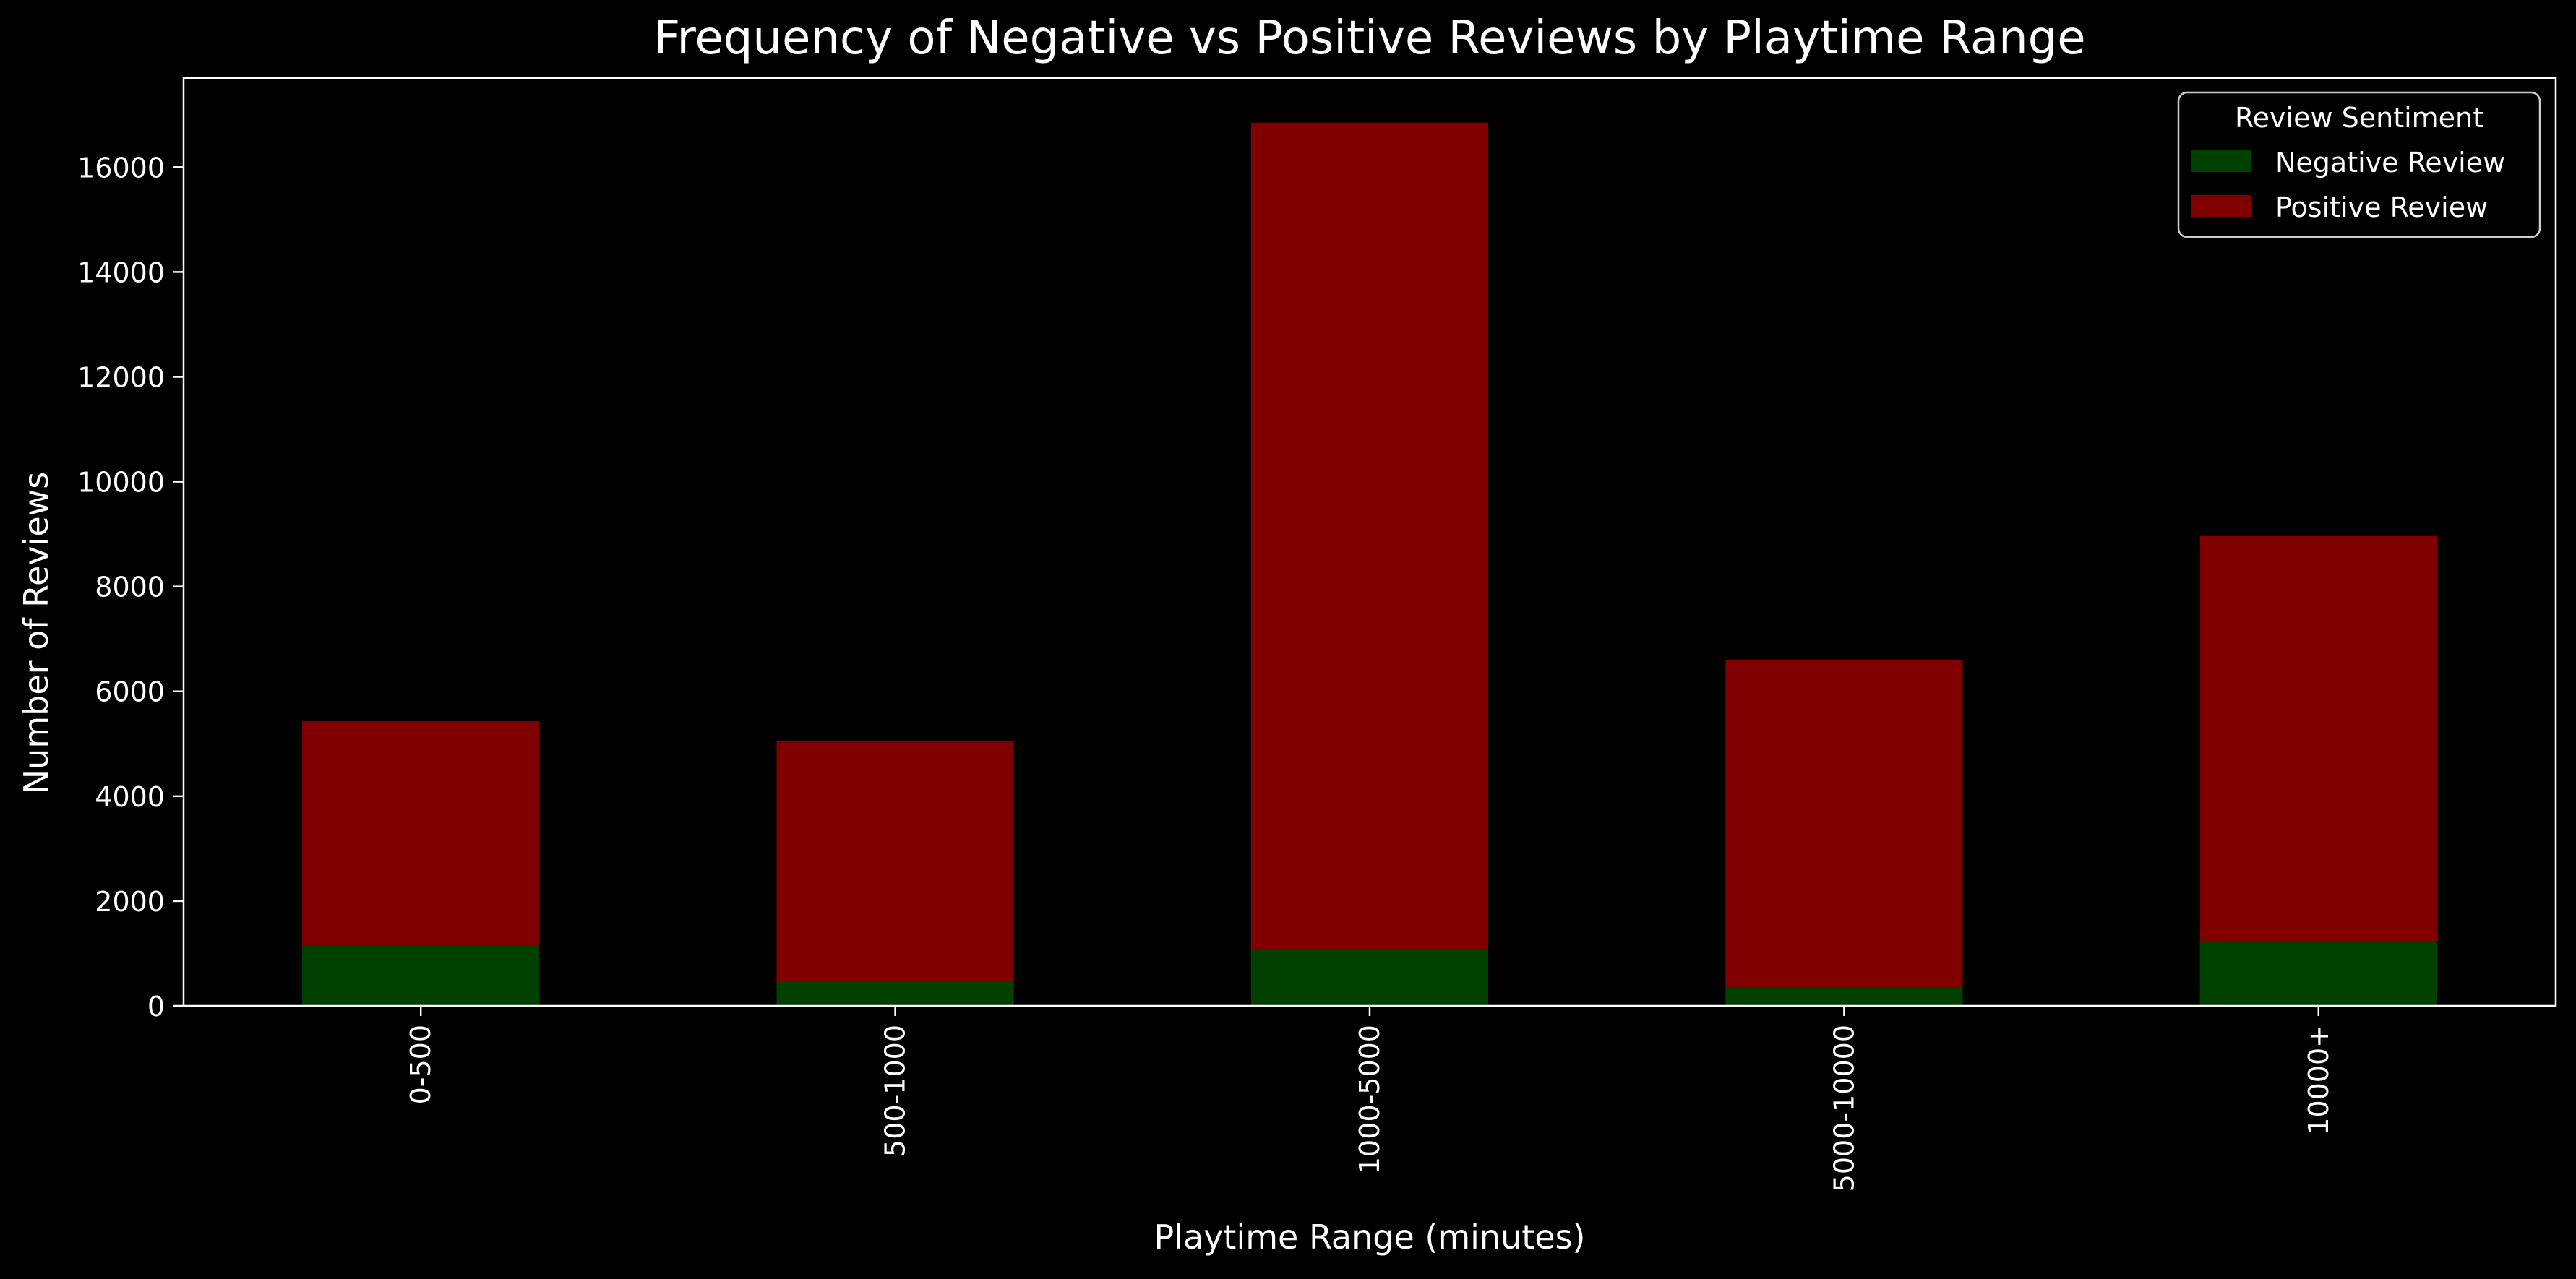 Image resolution: width=2576 pixels, height=1279 pixels. I want to click on y-axis-label: Number of Reviews, so click(37, 633).